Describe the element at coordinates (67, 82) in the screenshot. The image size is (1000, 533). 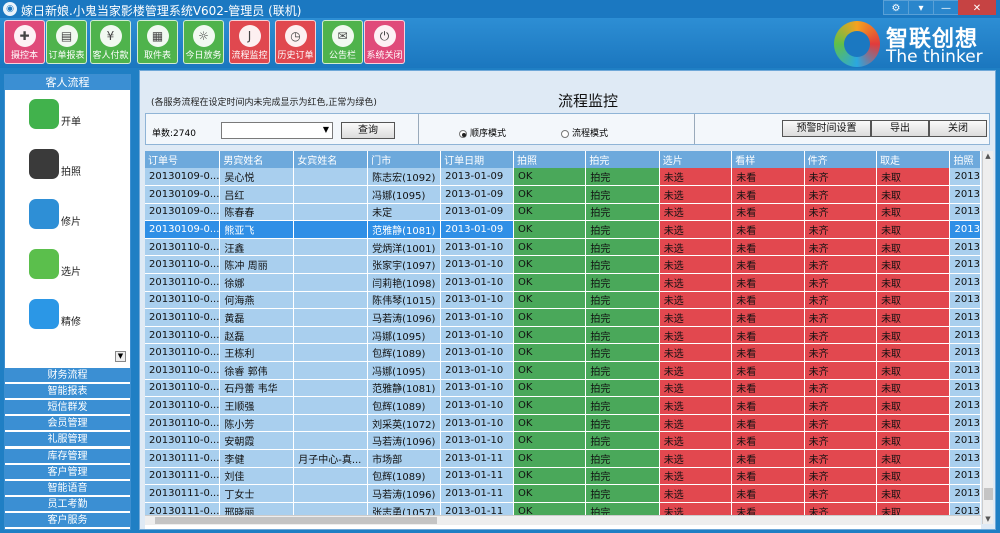
I see `sidebar-header: 客人流程` at that location.